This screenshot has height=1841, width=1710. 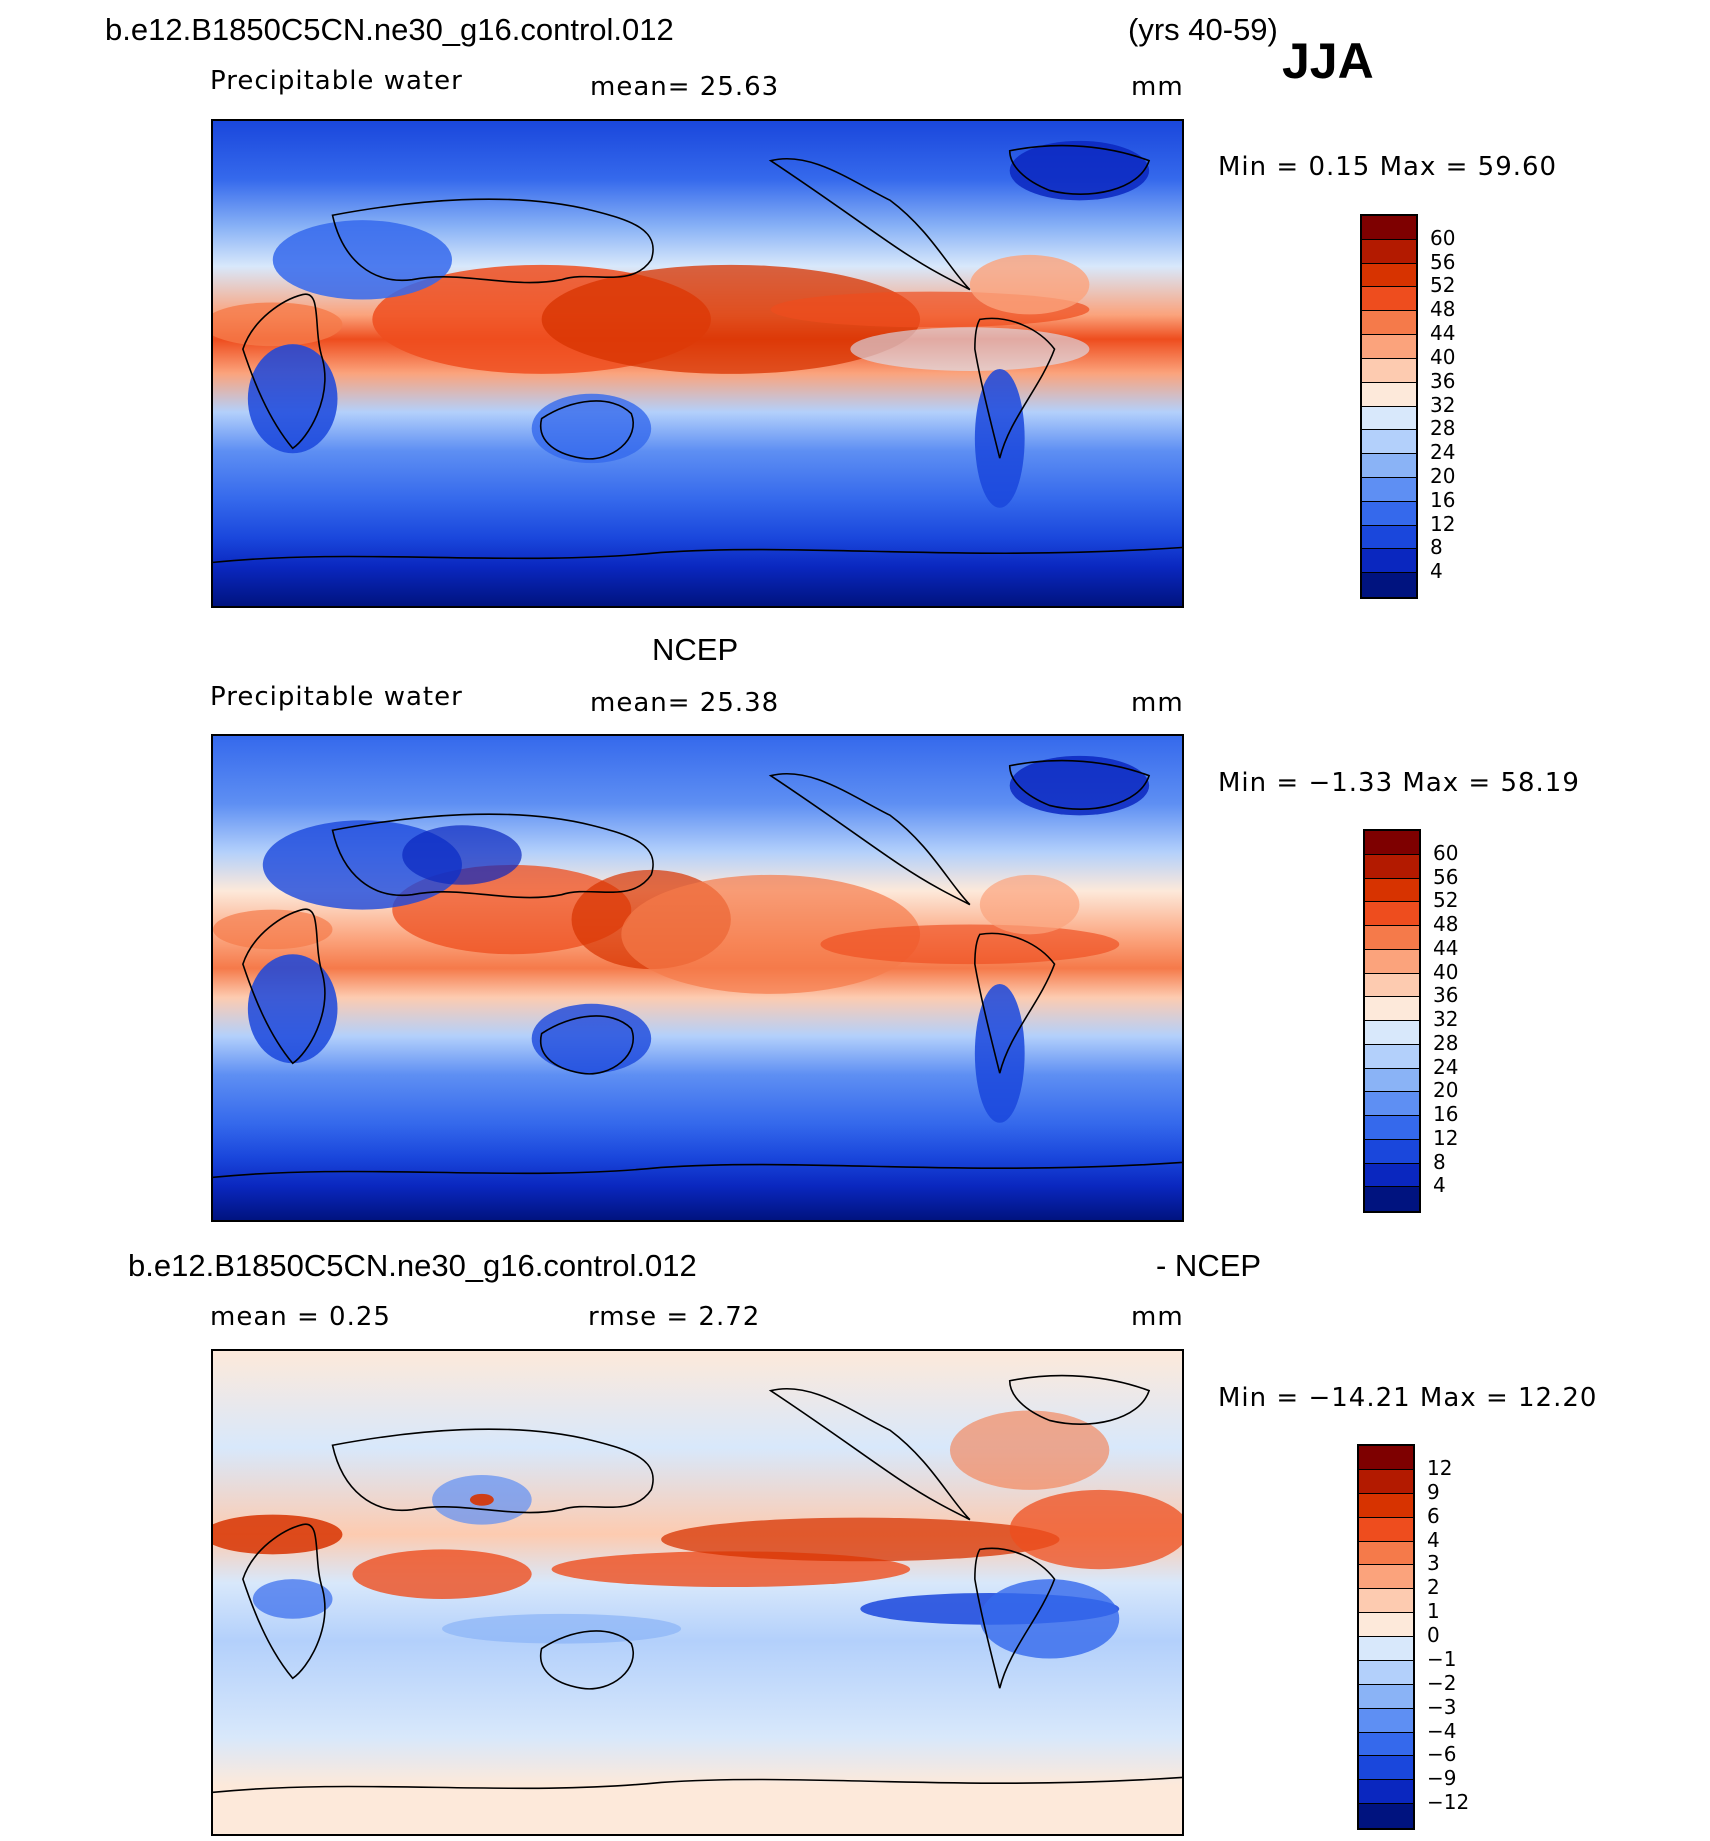 I want to click on colorbar-tick-label: −6, so click(x=1442, y=1754).